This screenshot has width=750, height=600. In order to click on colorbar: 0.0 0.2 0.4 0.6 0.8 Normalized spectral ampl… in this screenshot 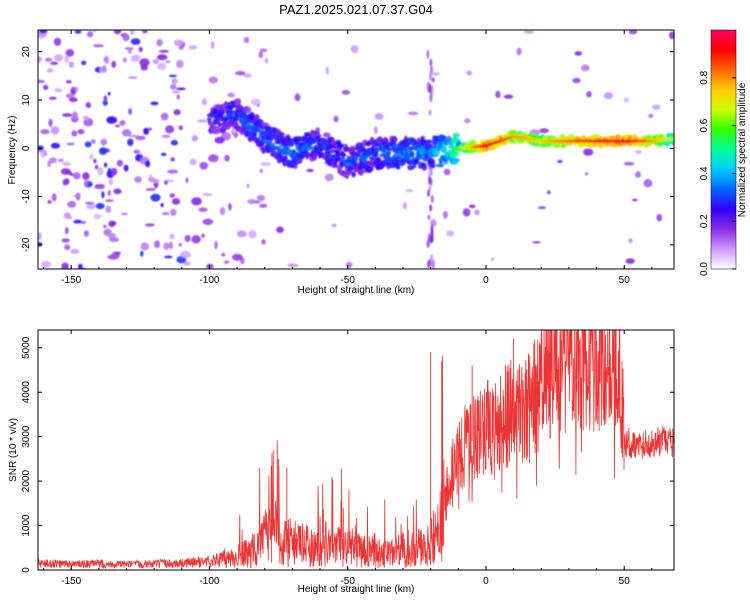, I will do `click(723, 152)`.